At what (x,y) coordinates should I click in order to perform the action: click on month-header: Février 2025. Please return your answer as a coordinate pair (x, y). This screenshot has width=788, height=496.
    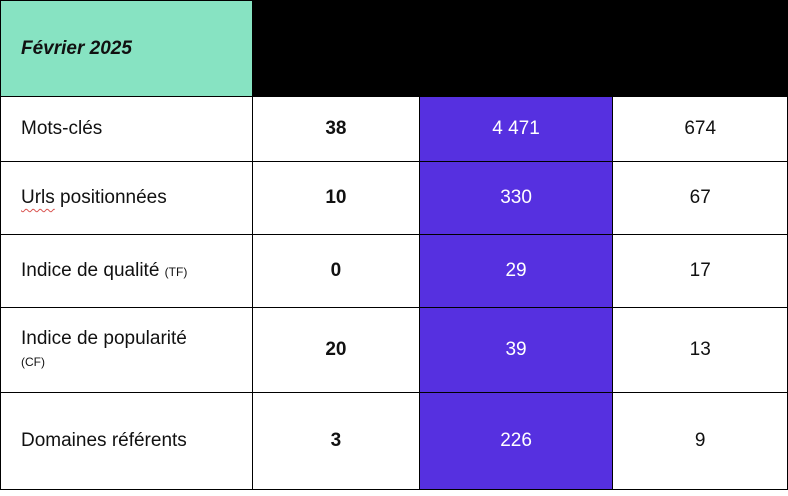
    Looking at the image, I should click on (127, 48).